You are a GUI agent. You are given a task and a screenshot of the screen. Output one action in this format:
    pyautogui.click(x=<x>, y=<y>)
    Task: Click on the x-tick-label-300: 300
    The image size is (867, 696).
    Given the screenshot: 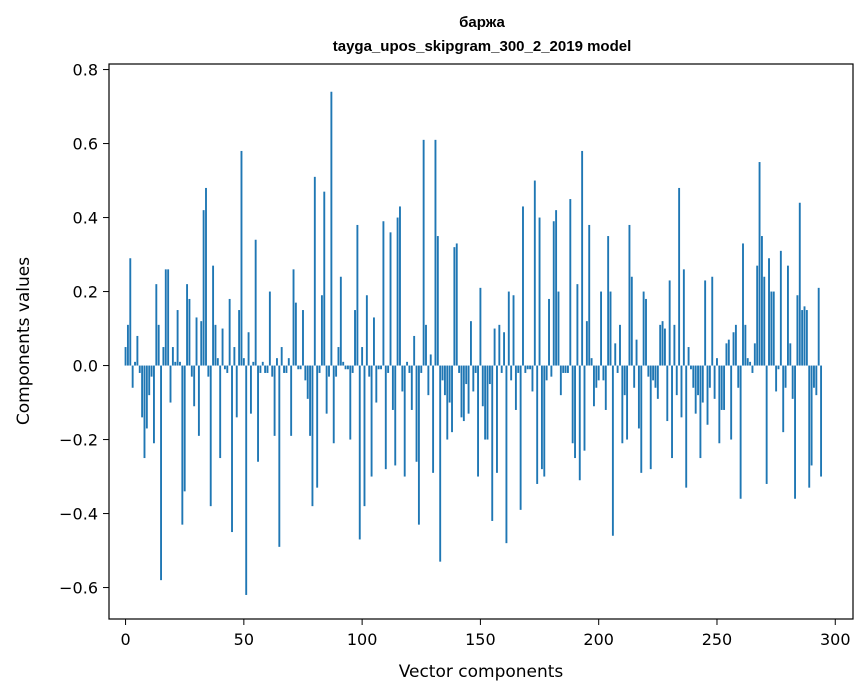 What is the action you would take?
    pyautogui.click(x=835, y=639)
    